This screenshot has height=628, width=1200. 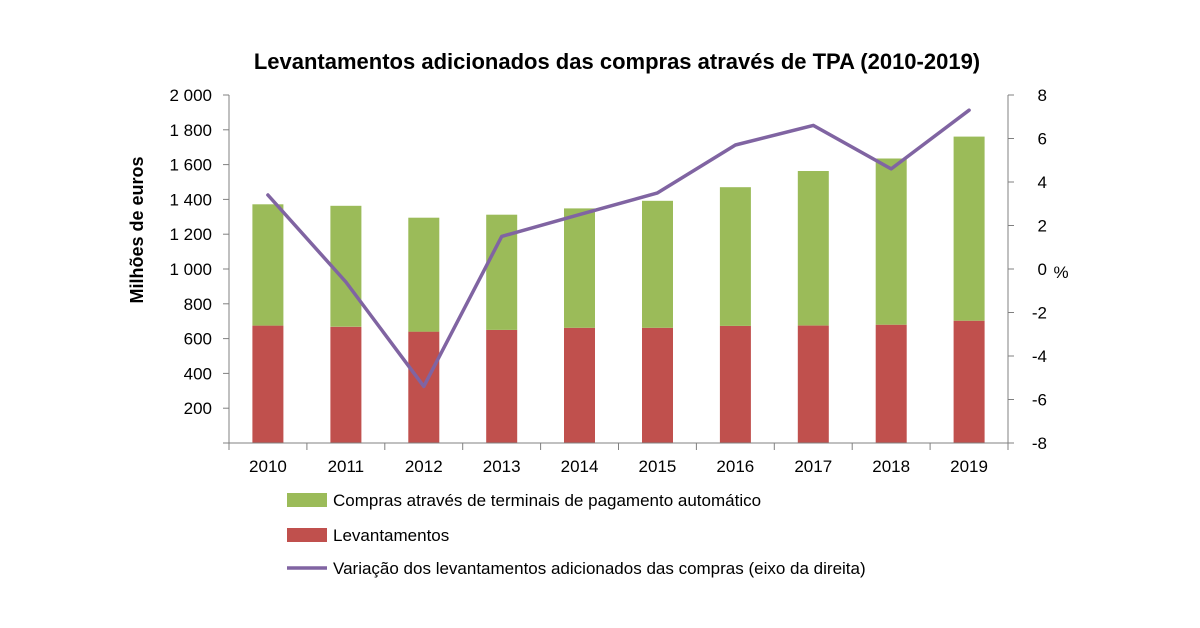 What do you see at coordinates (969, 466) in the screenshot?
I see `x-tick-label-2019: 2019` at bounding box center [969, 466].